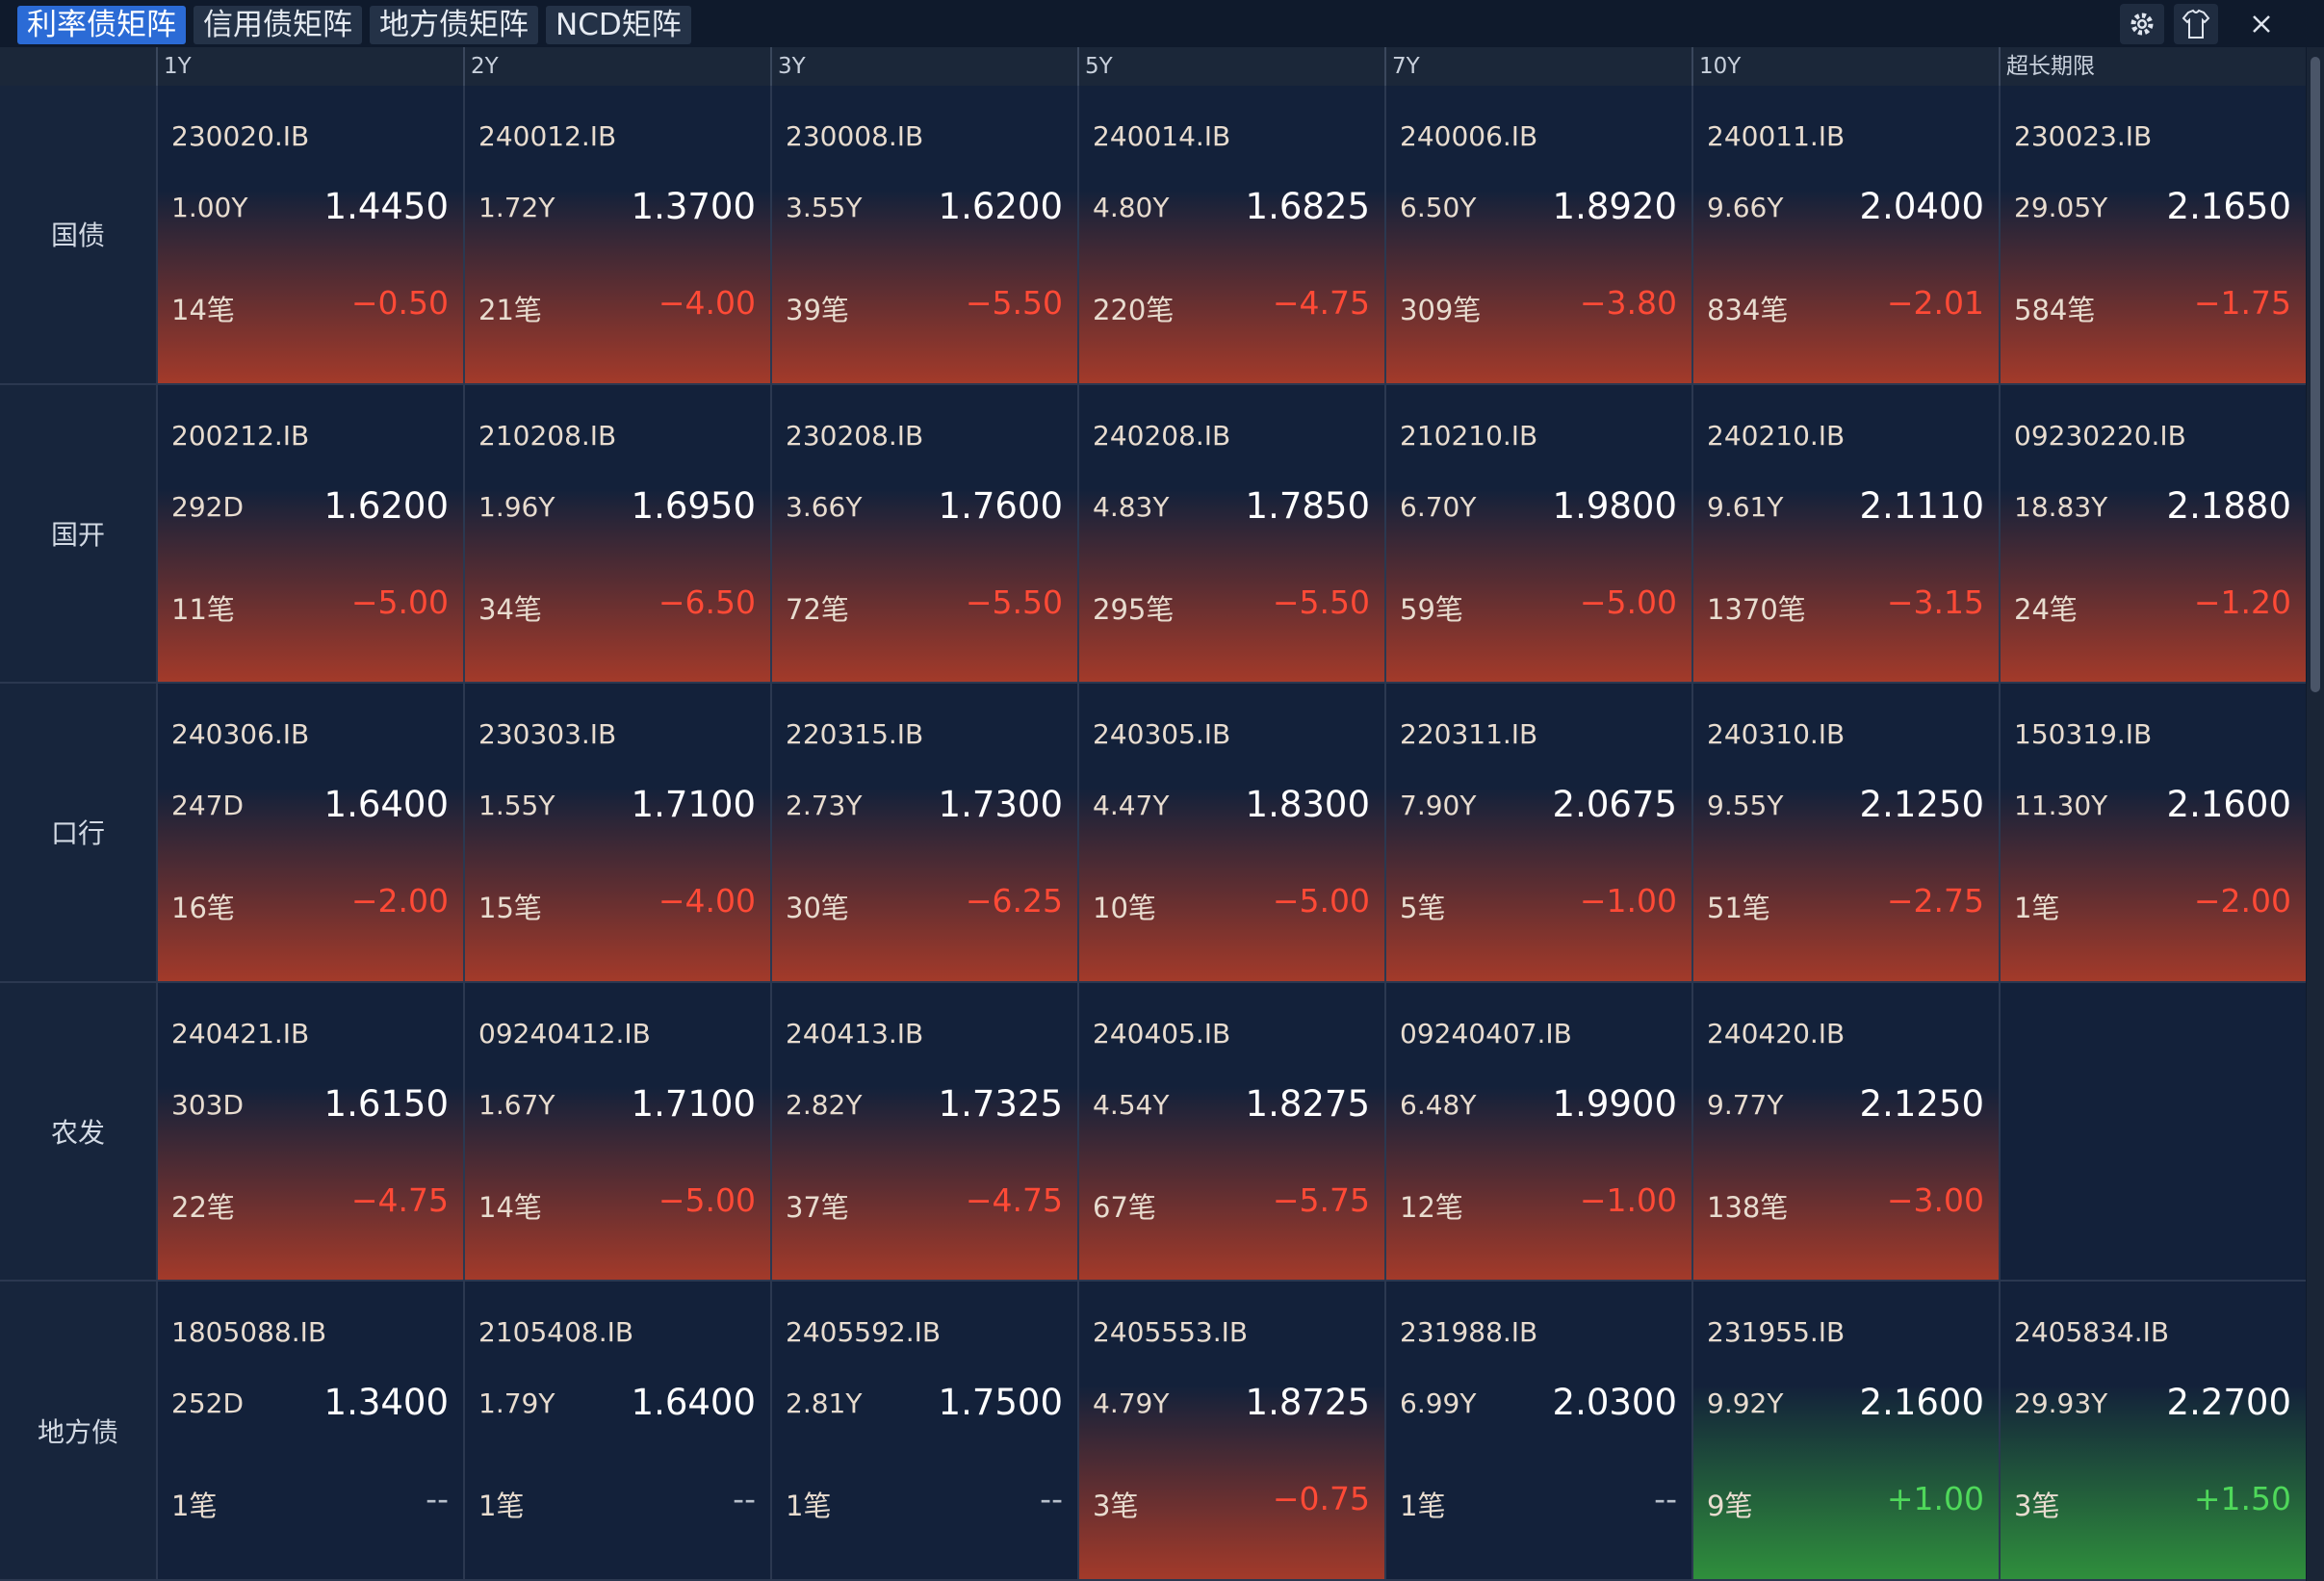 The width and height of the screenshot is (2324, 1581). Describe the element at coordinates (923, 1431) in the screenshot. I see `bond-cell: 2405592.IB 2.81Y 1.7500 1笔 --` at that location.